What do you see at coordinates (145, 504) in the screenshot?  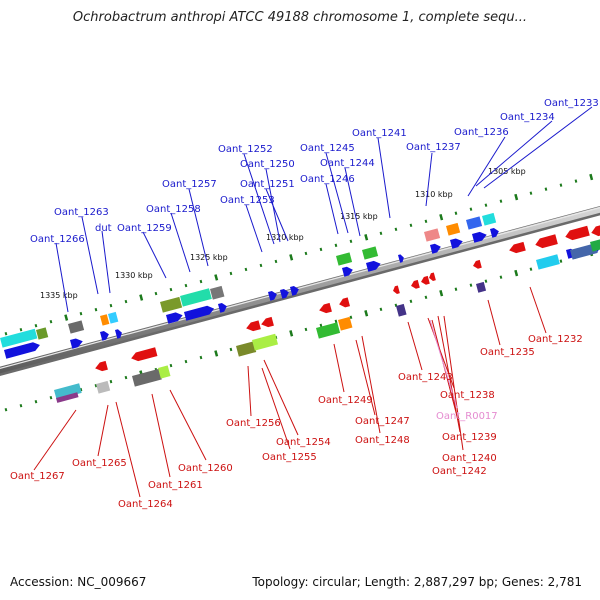 I see `gene-label-oant-1264: Oant_1264` at bounding box center [145, 504].